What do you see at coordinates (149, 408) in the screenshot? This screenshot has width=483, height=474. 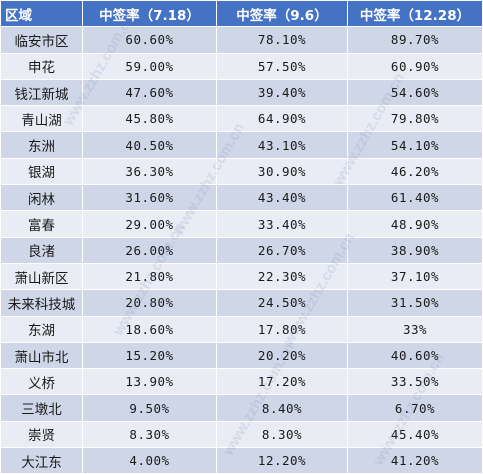 I see `rate-cell: 9.50%` at bounding box center [149, 408].